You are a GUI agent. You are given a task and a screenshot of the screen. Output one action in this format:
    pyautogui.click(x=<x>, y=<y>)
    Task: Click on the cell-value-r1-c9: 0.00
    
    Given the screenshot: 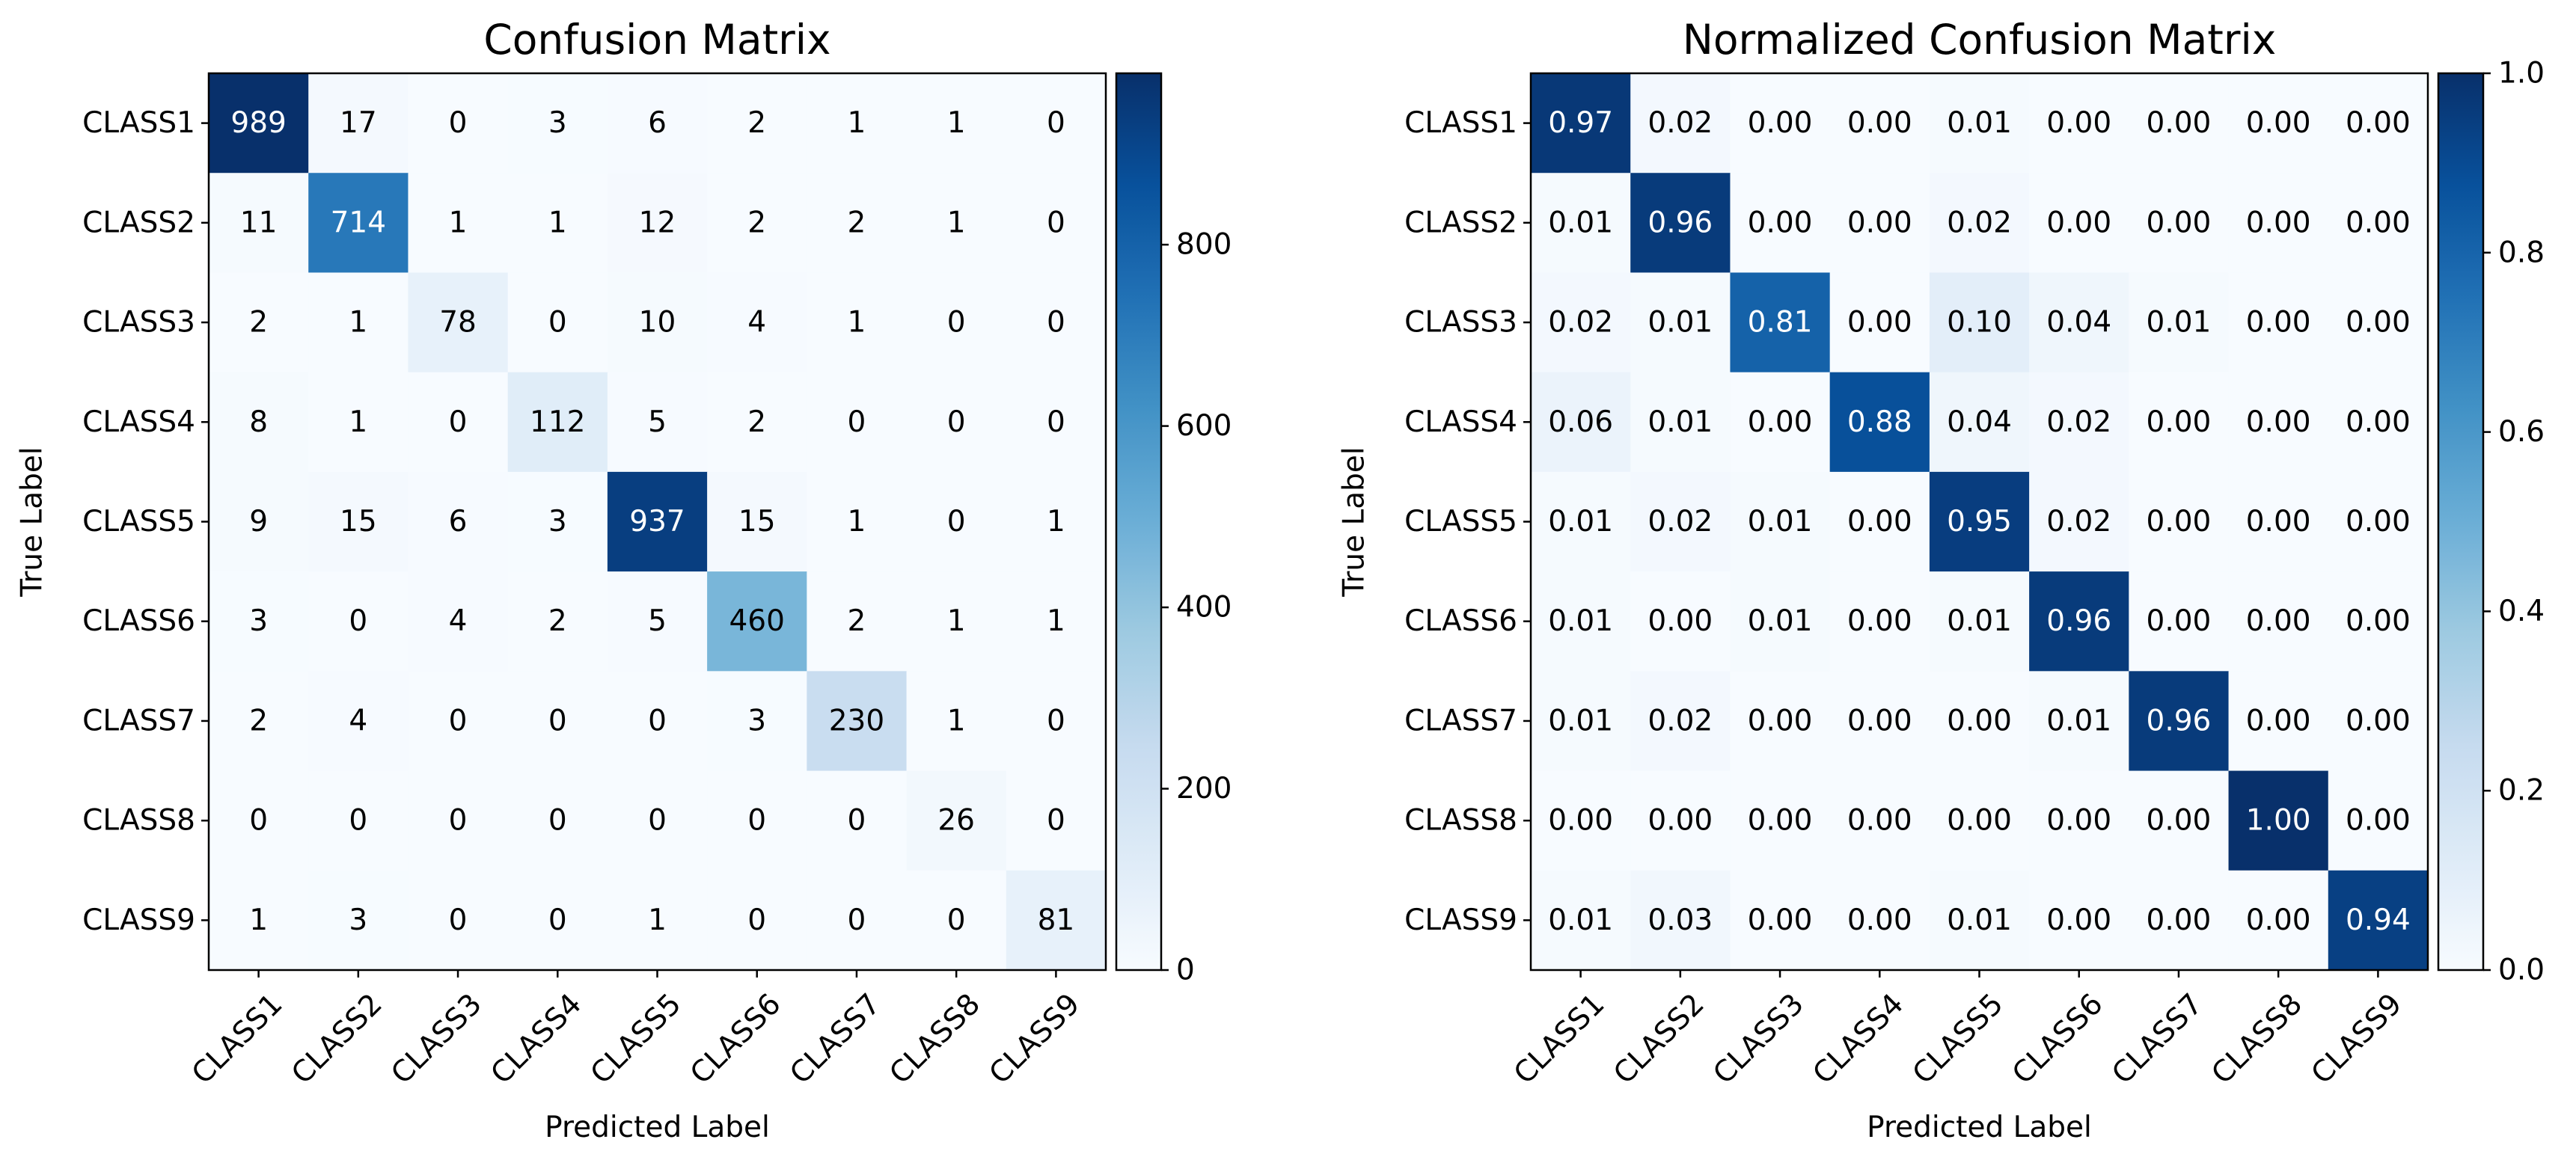 What is the action you would take?
    pyautogui.click(x=2378, y=123)
    